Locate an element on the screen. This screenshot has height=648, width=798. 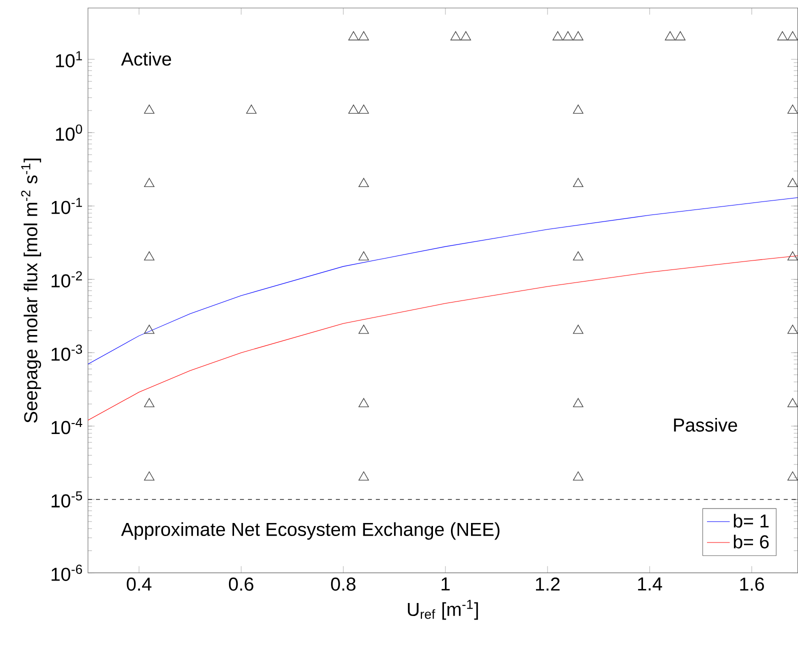
y-tick-label: 10$^{-3}$ is located at coordinates (67, 352).